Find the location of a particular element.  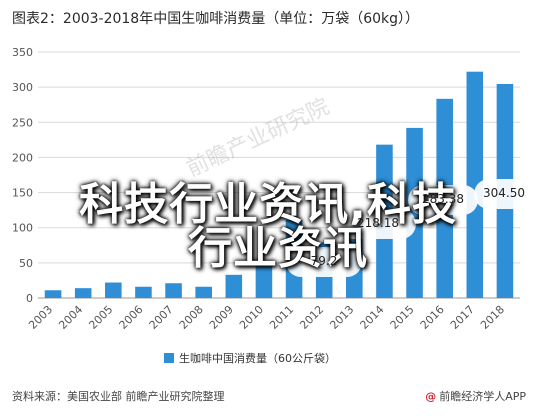

brand-logo-icon: @ is located at coordinates (431, 396).